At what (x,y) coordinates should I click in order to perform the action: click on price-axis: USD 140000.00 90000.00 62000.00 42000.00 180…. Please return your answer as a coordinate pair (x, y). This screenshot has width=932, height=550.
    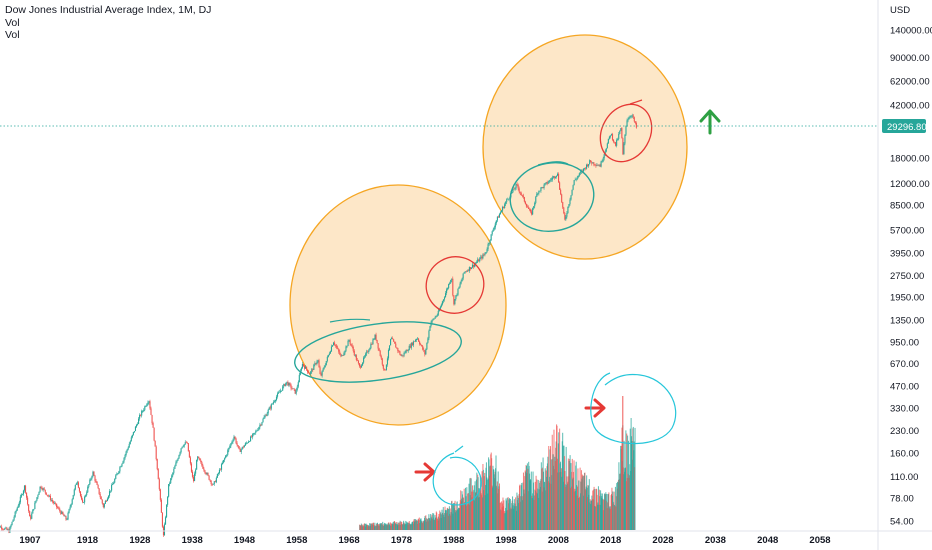
    Looking at the image, I should click on (911, 266).